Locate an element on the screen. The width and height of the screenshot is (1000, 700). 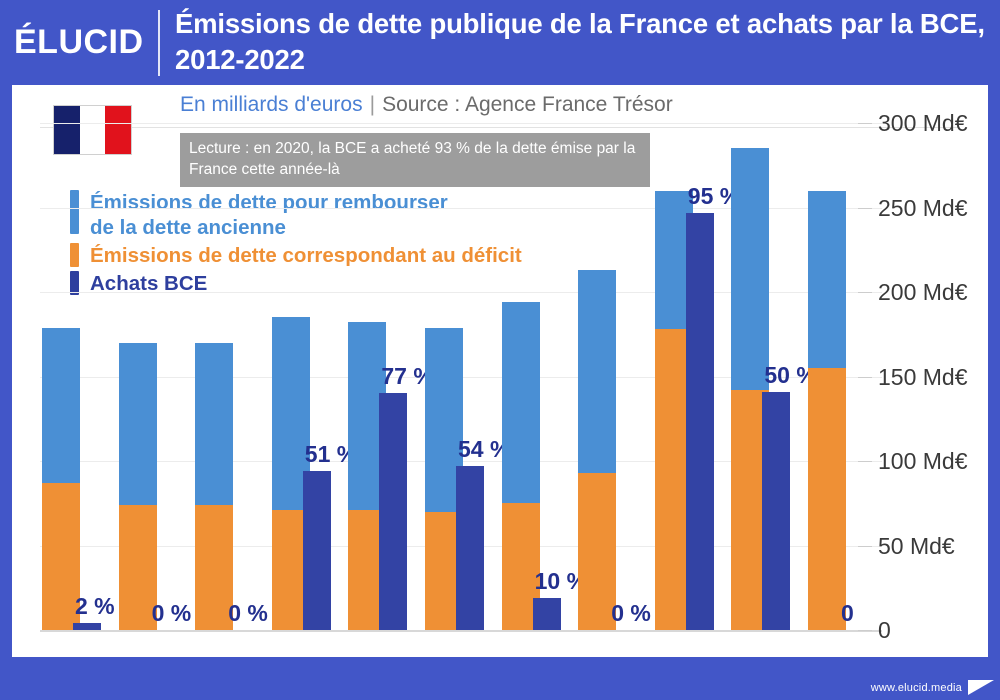
bce-share-label-2022: 0 is located at coordinates (847, 613).